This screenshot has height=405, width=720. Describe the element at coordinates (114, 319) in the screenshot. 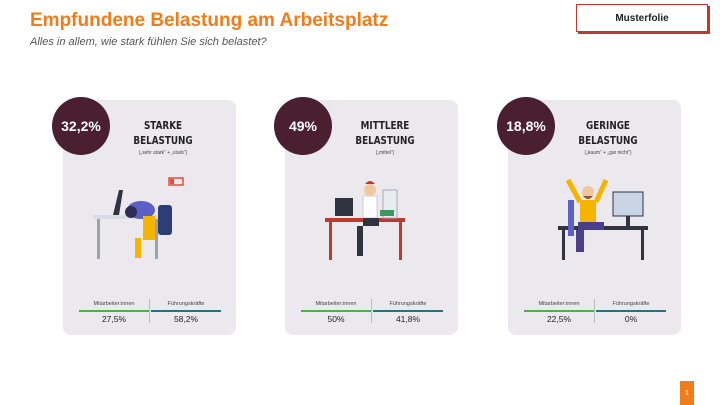

I see `group-value: 27,5%` at that location.